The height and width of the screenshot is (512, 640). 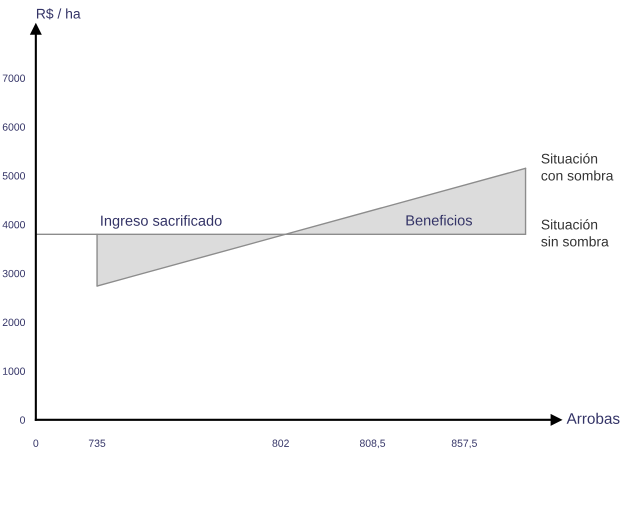 What do you see at coordinates (577, 167) in the screenshot?
I see `series-label: Situación con sombra` at bounding box center [577, 167].